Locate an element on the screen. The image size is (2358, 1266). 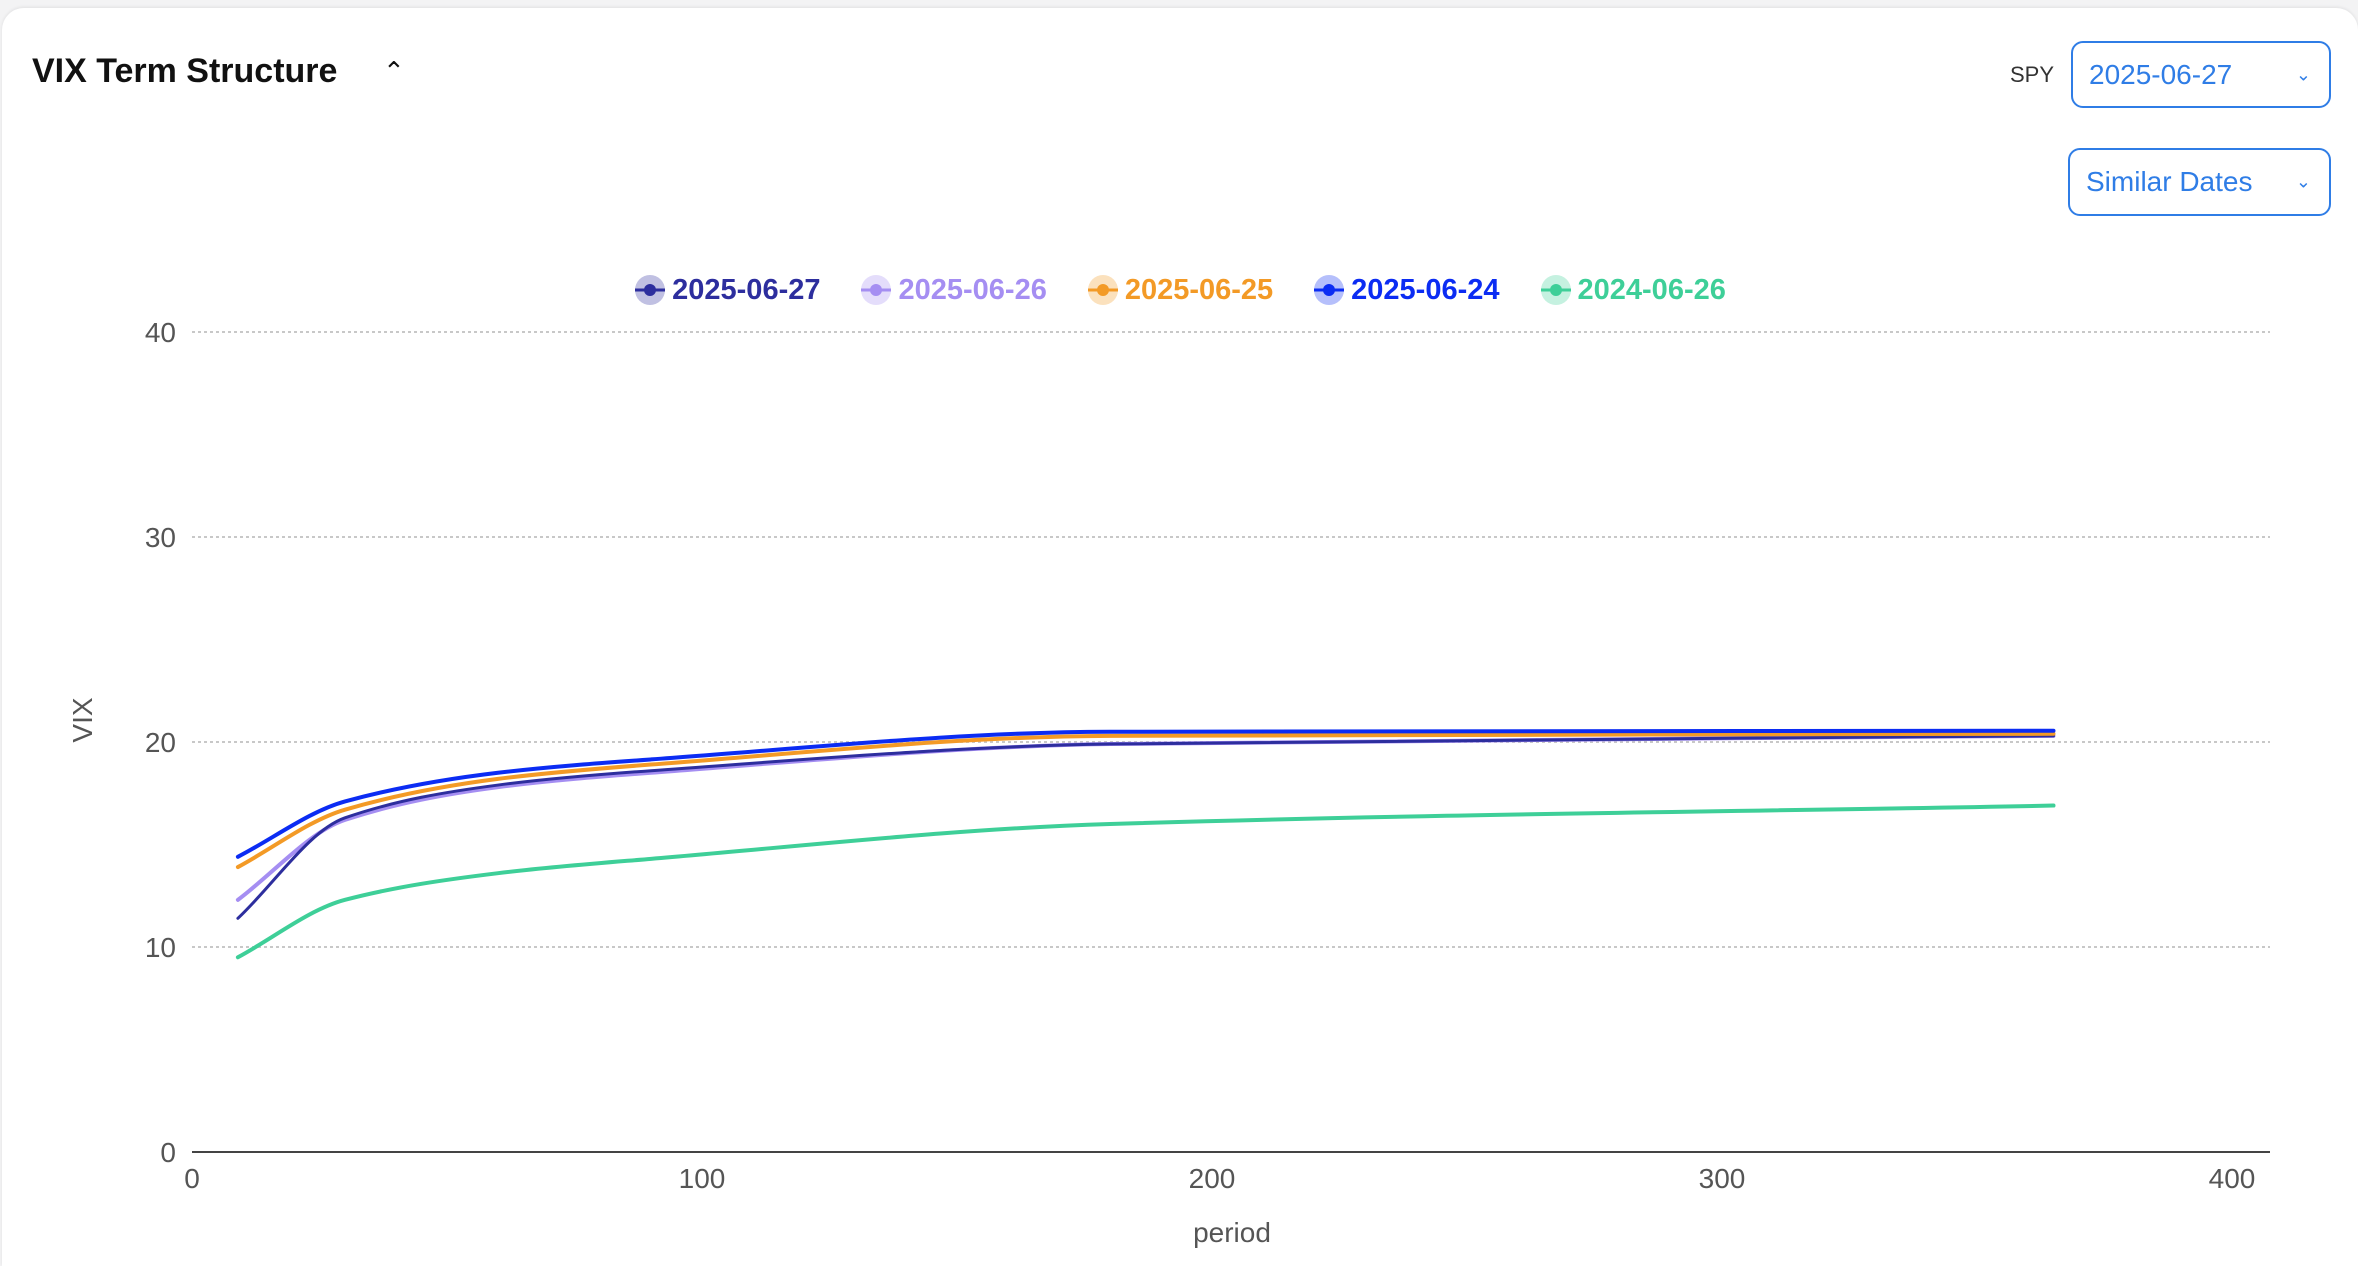
legend-item: 2025-06-27 is located at coordinates (726, 290).